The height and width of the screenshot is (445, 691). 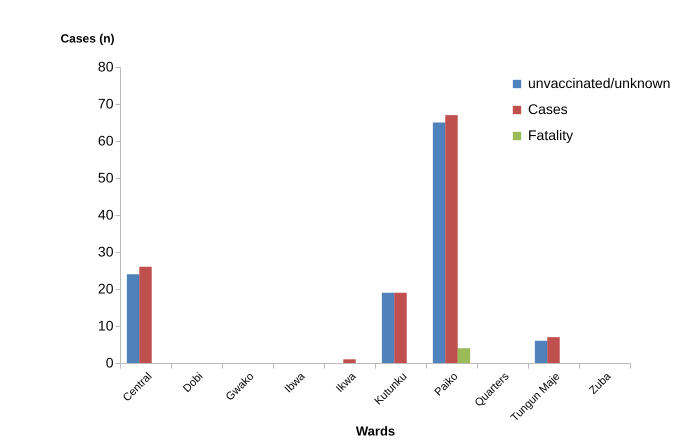 I want to click on y-tick-label: 0, so click(x=110, y=362).